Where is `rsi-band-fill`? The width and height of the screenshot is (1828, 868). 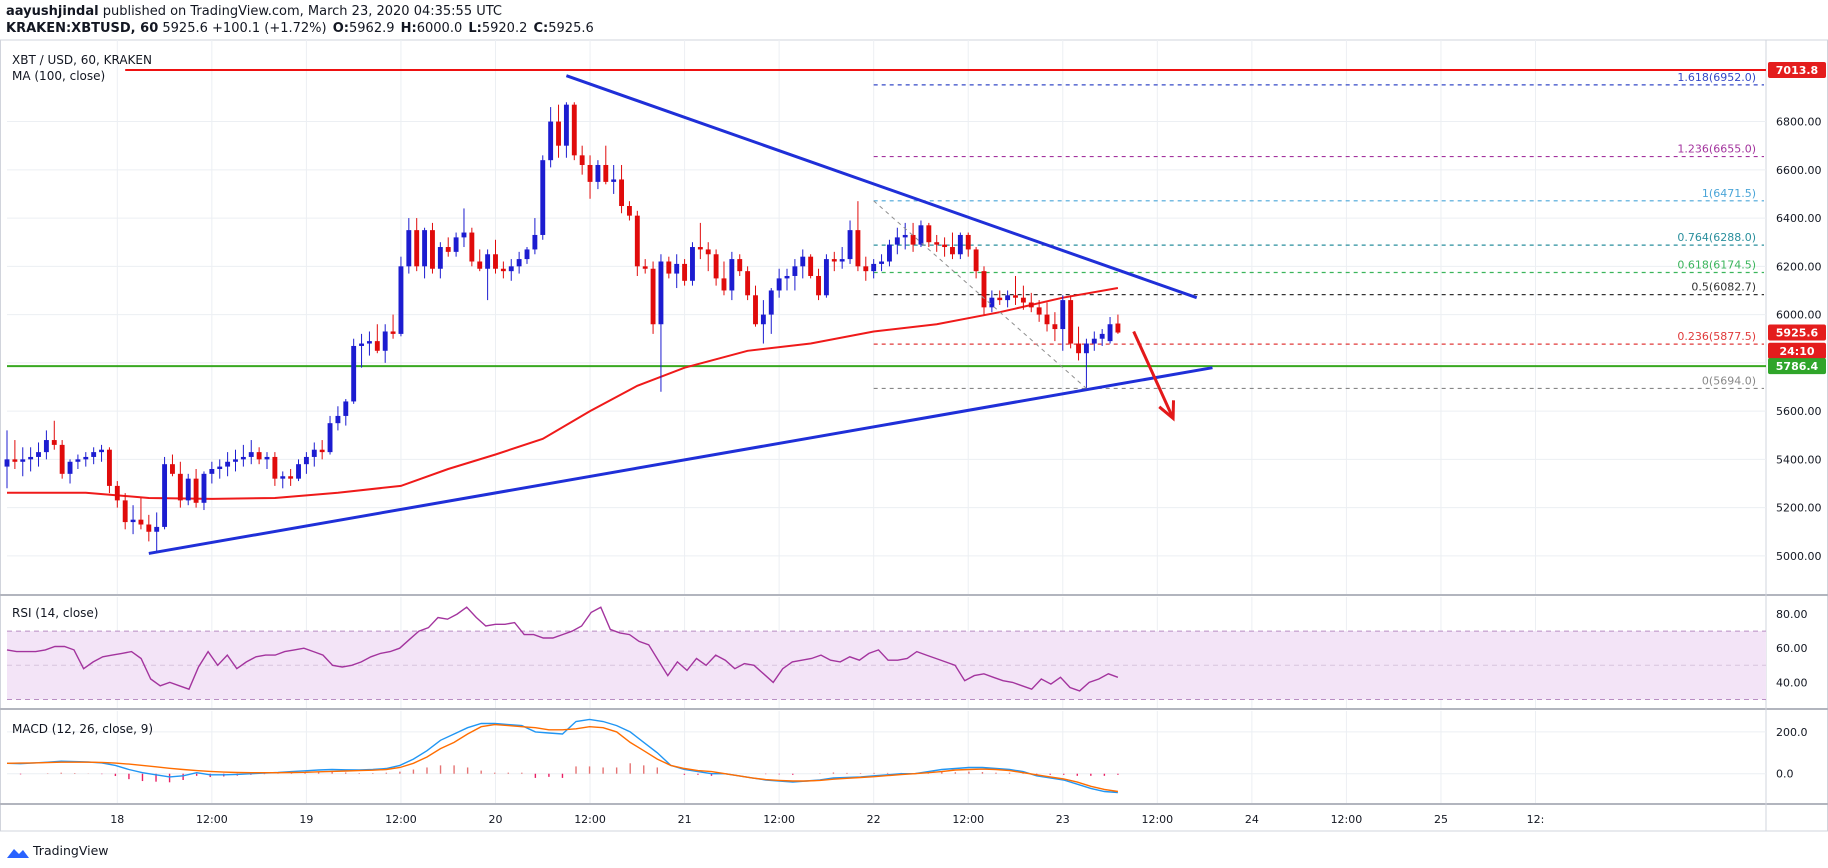 rsi-band-fill is located at coordinates (886, 665).